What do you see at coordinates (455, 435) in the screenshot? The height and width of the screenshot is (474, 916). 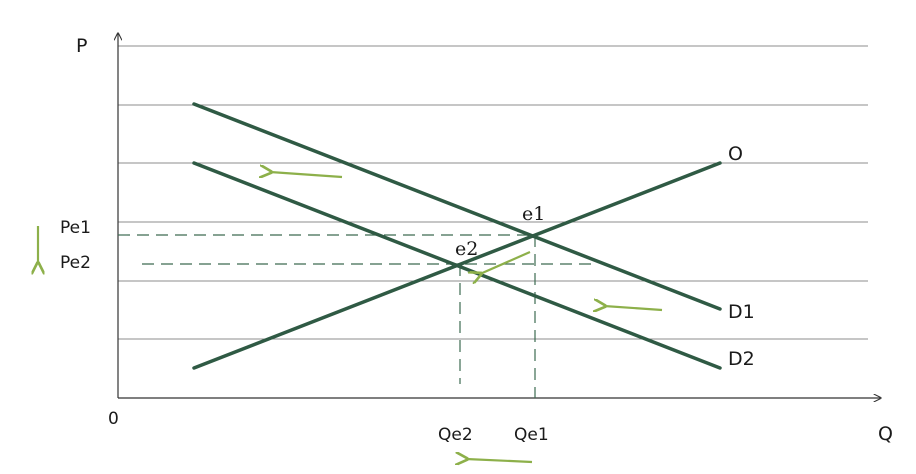 I see `qe2-label: Qe2` at bounding box center [455, 435].